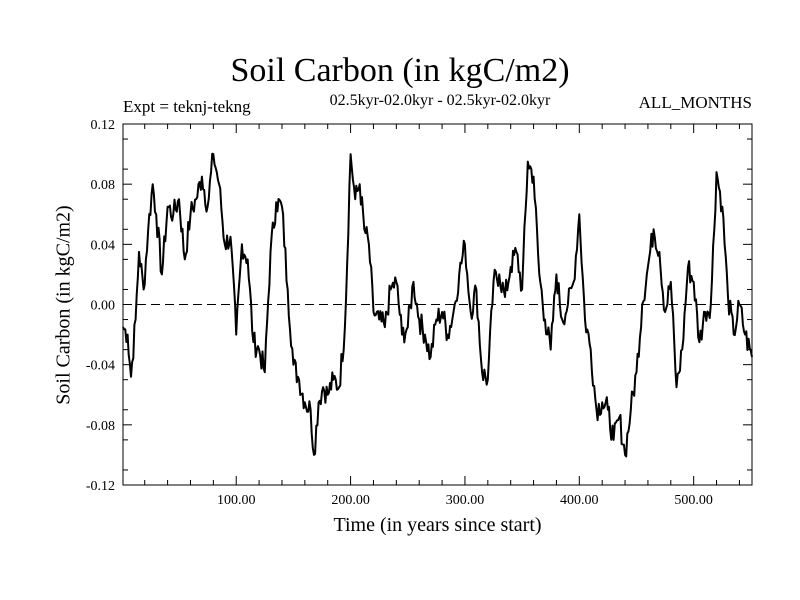 This screenshot has width=800, height=600. Describe the element at coordinates (693, 500) in the screenshot. I see `x-tick-label: 500.00` at that location.